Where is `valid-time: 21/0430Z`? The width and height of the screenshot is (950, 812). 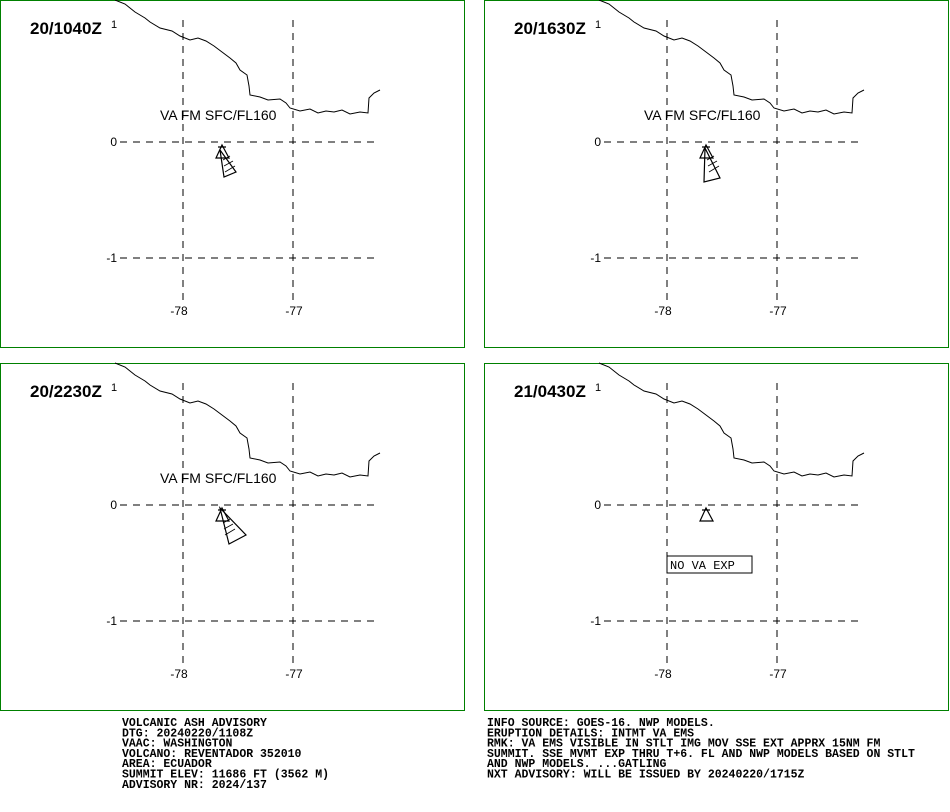
valid-time: 21/0430Z is located at coordinates (550, 391).